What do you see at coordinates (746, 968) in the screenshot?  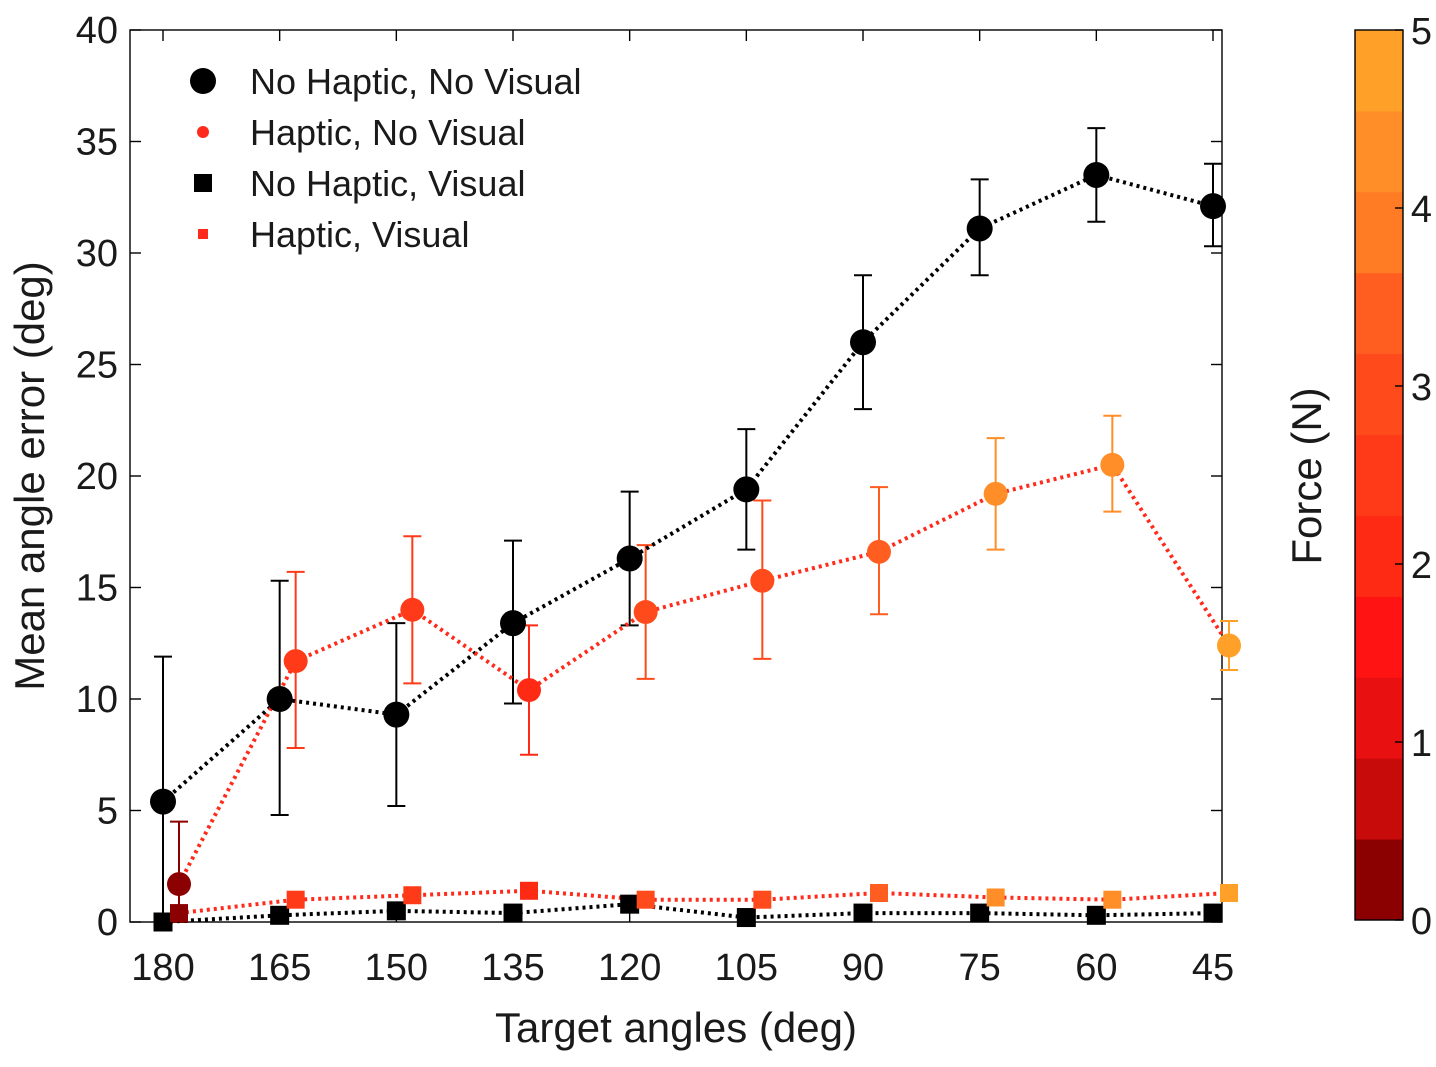 I see `x-tick-label: 105` at bounding box center [746, 968].